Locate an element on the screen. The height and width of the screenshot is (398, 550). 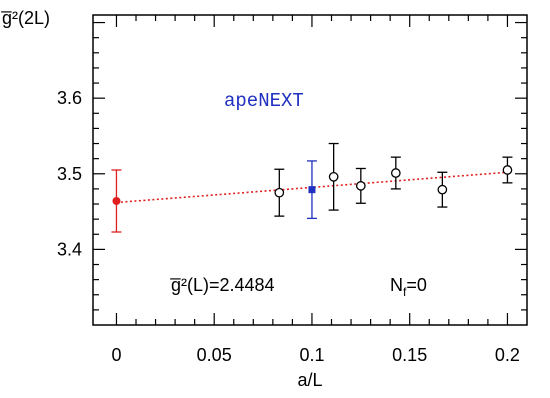
y-tick-label: 3.5 is located at coordinates (69, 174).